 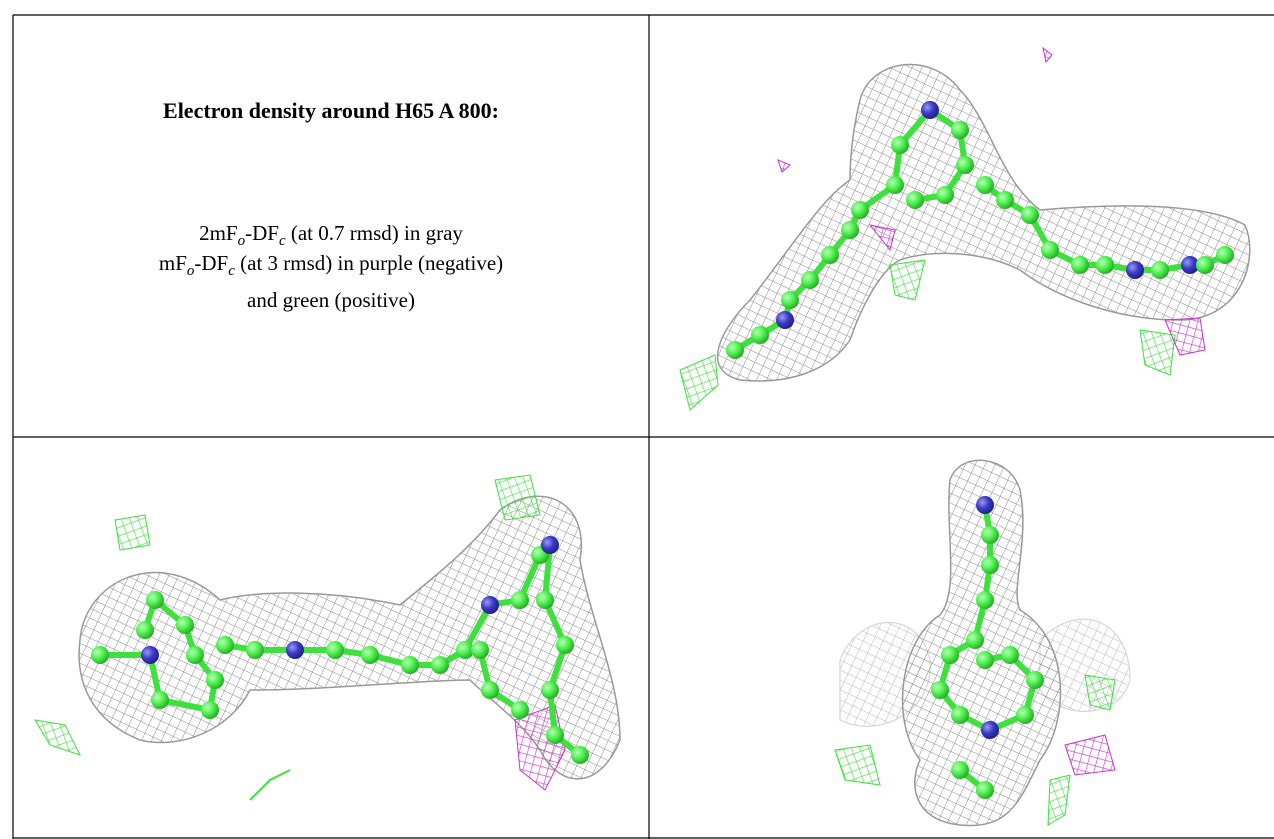 I want to click on caption-line: 2mFo-DFc (at 0.7 rmsd) in gray, so click(x=331, y=235).